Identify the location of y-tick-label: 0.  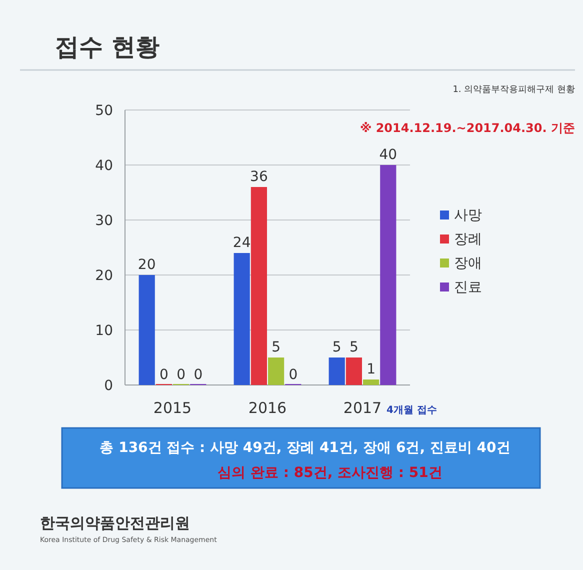
(108, 386).